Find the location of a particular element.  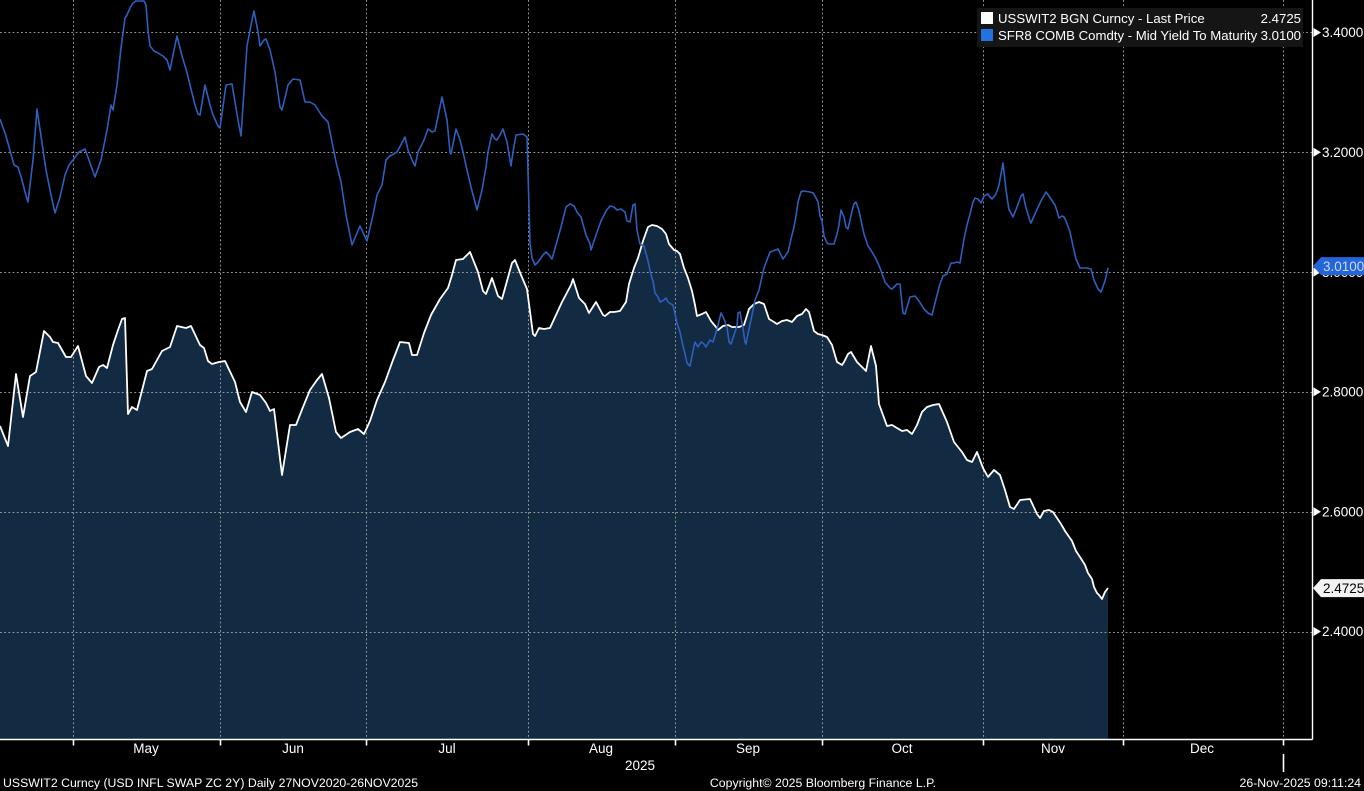

svg-text: 3.4000 is located at coordinates (1342, 32).